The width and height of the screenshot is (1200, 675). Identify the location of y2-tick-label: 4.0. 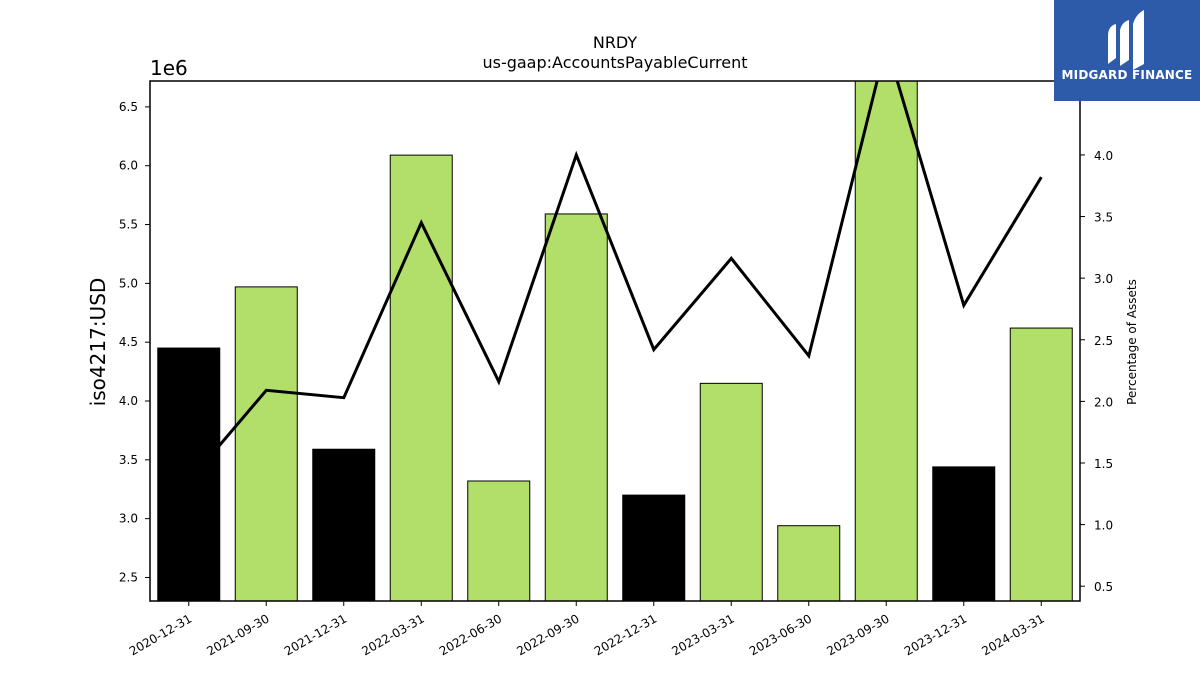
(1103, 156).